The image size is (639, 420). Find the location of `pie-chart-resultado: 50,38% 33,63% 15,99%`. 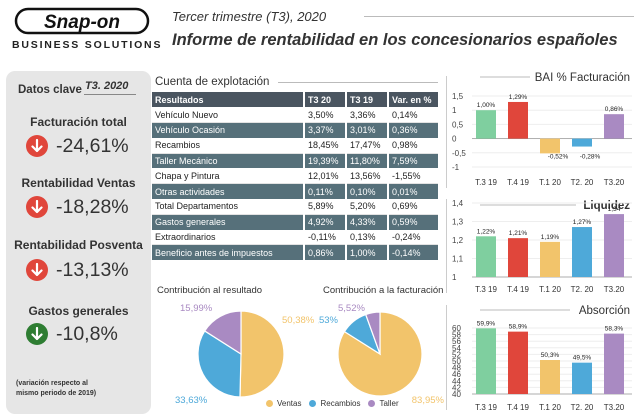

pie-chart-resultado: 50,38% 33,63% 15,99% is located at coordinates (245, 354).